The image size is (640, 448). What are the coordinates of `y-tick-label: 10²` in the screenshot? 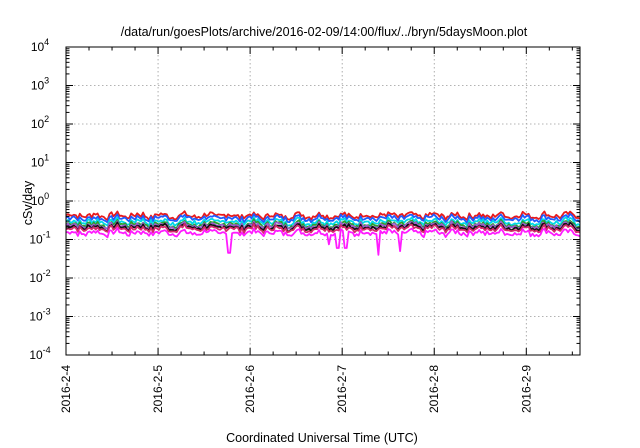 It's located at (40, 122).